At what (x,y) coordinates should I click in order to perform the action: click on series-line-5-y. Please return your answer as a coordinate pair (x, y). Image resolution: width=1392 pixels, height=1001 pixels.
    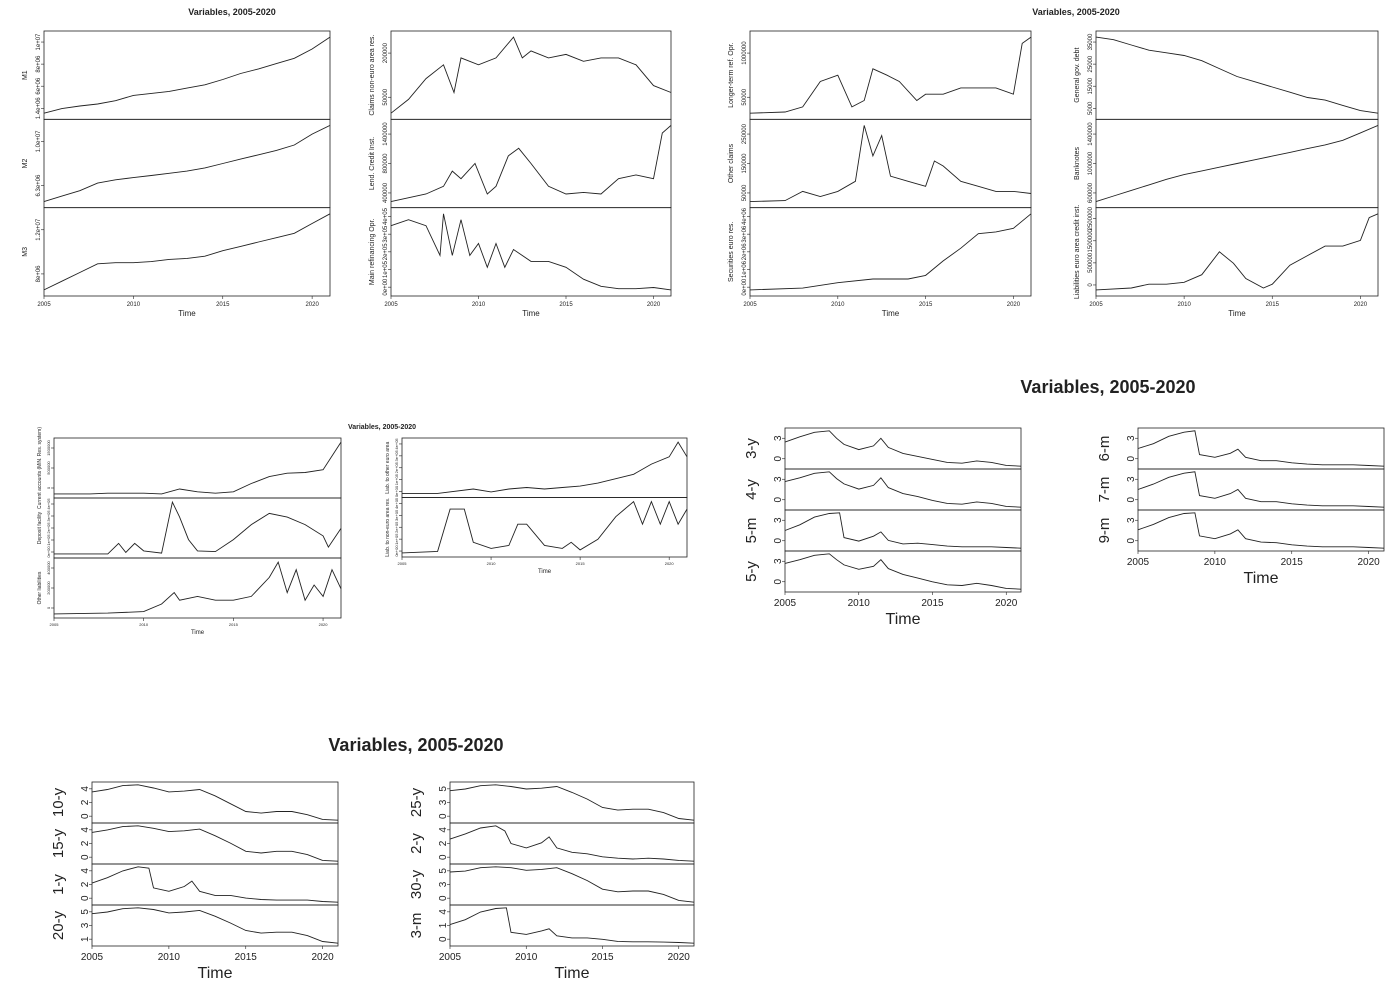
    Looking at the image, I should click on (903, 571).